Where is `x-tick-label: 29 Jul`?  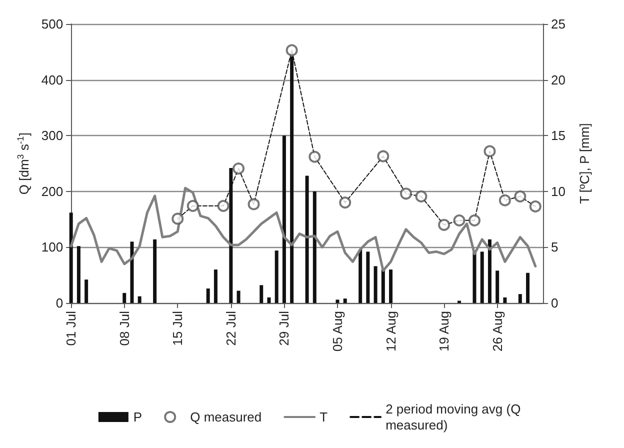 x-tick-label: 29 Jul is located at coordinates (284, 328).